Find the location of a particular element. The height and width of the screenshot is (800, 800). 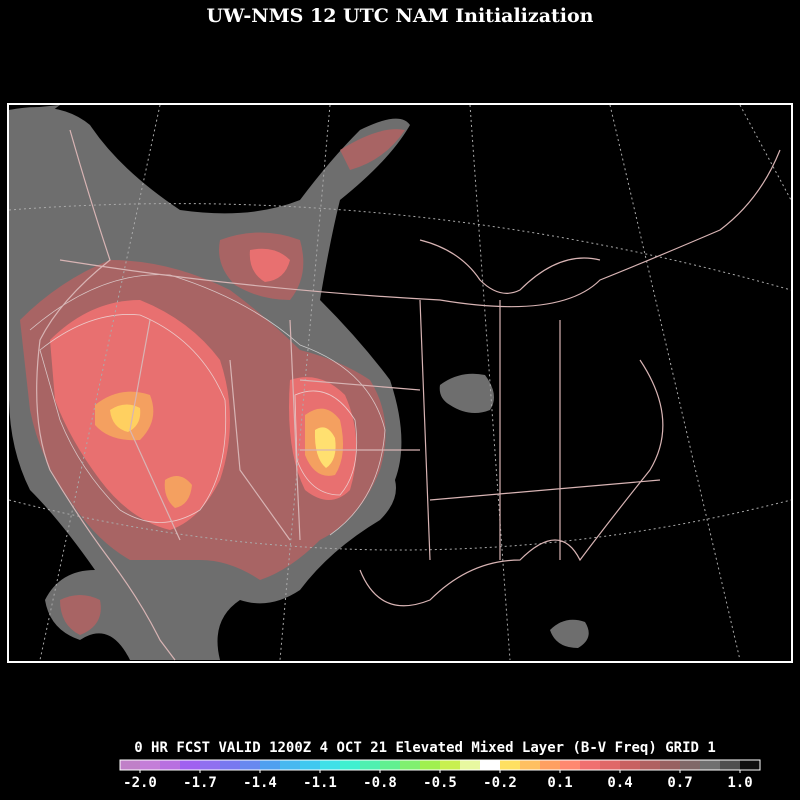

colorbar-label: -0.5 is located at coordinates (440, 783).